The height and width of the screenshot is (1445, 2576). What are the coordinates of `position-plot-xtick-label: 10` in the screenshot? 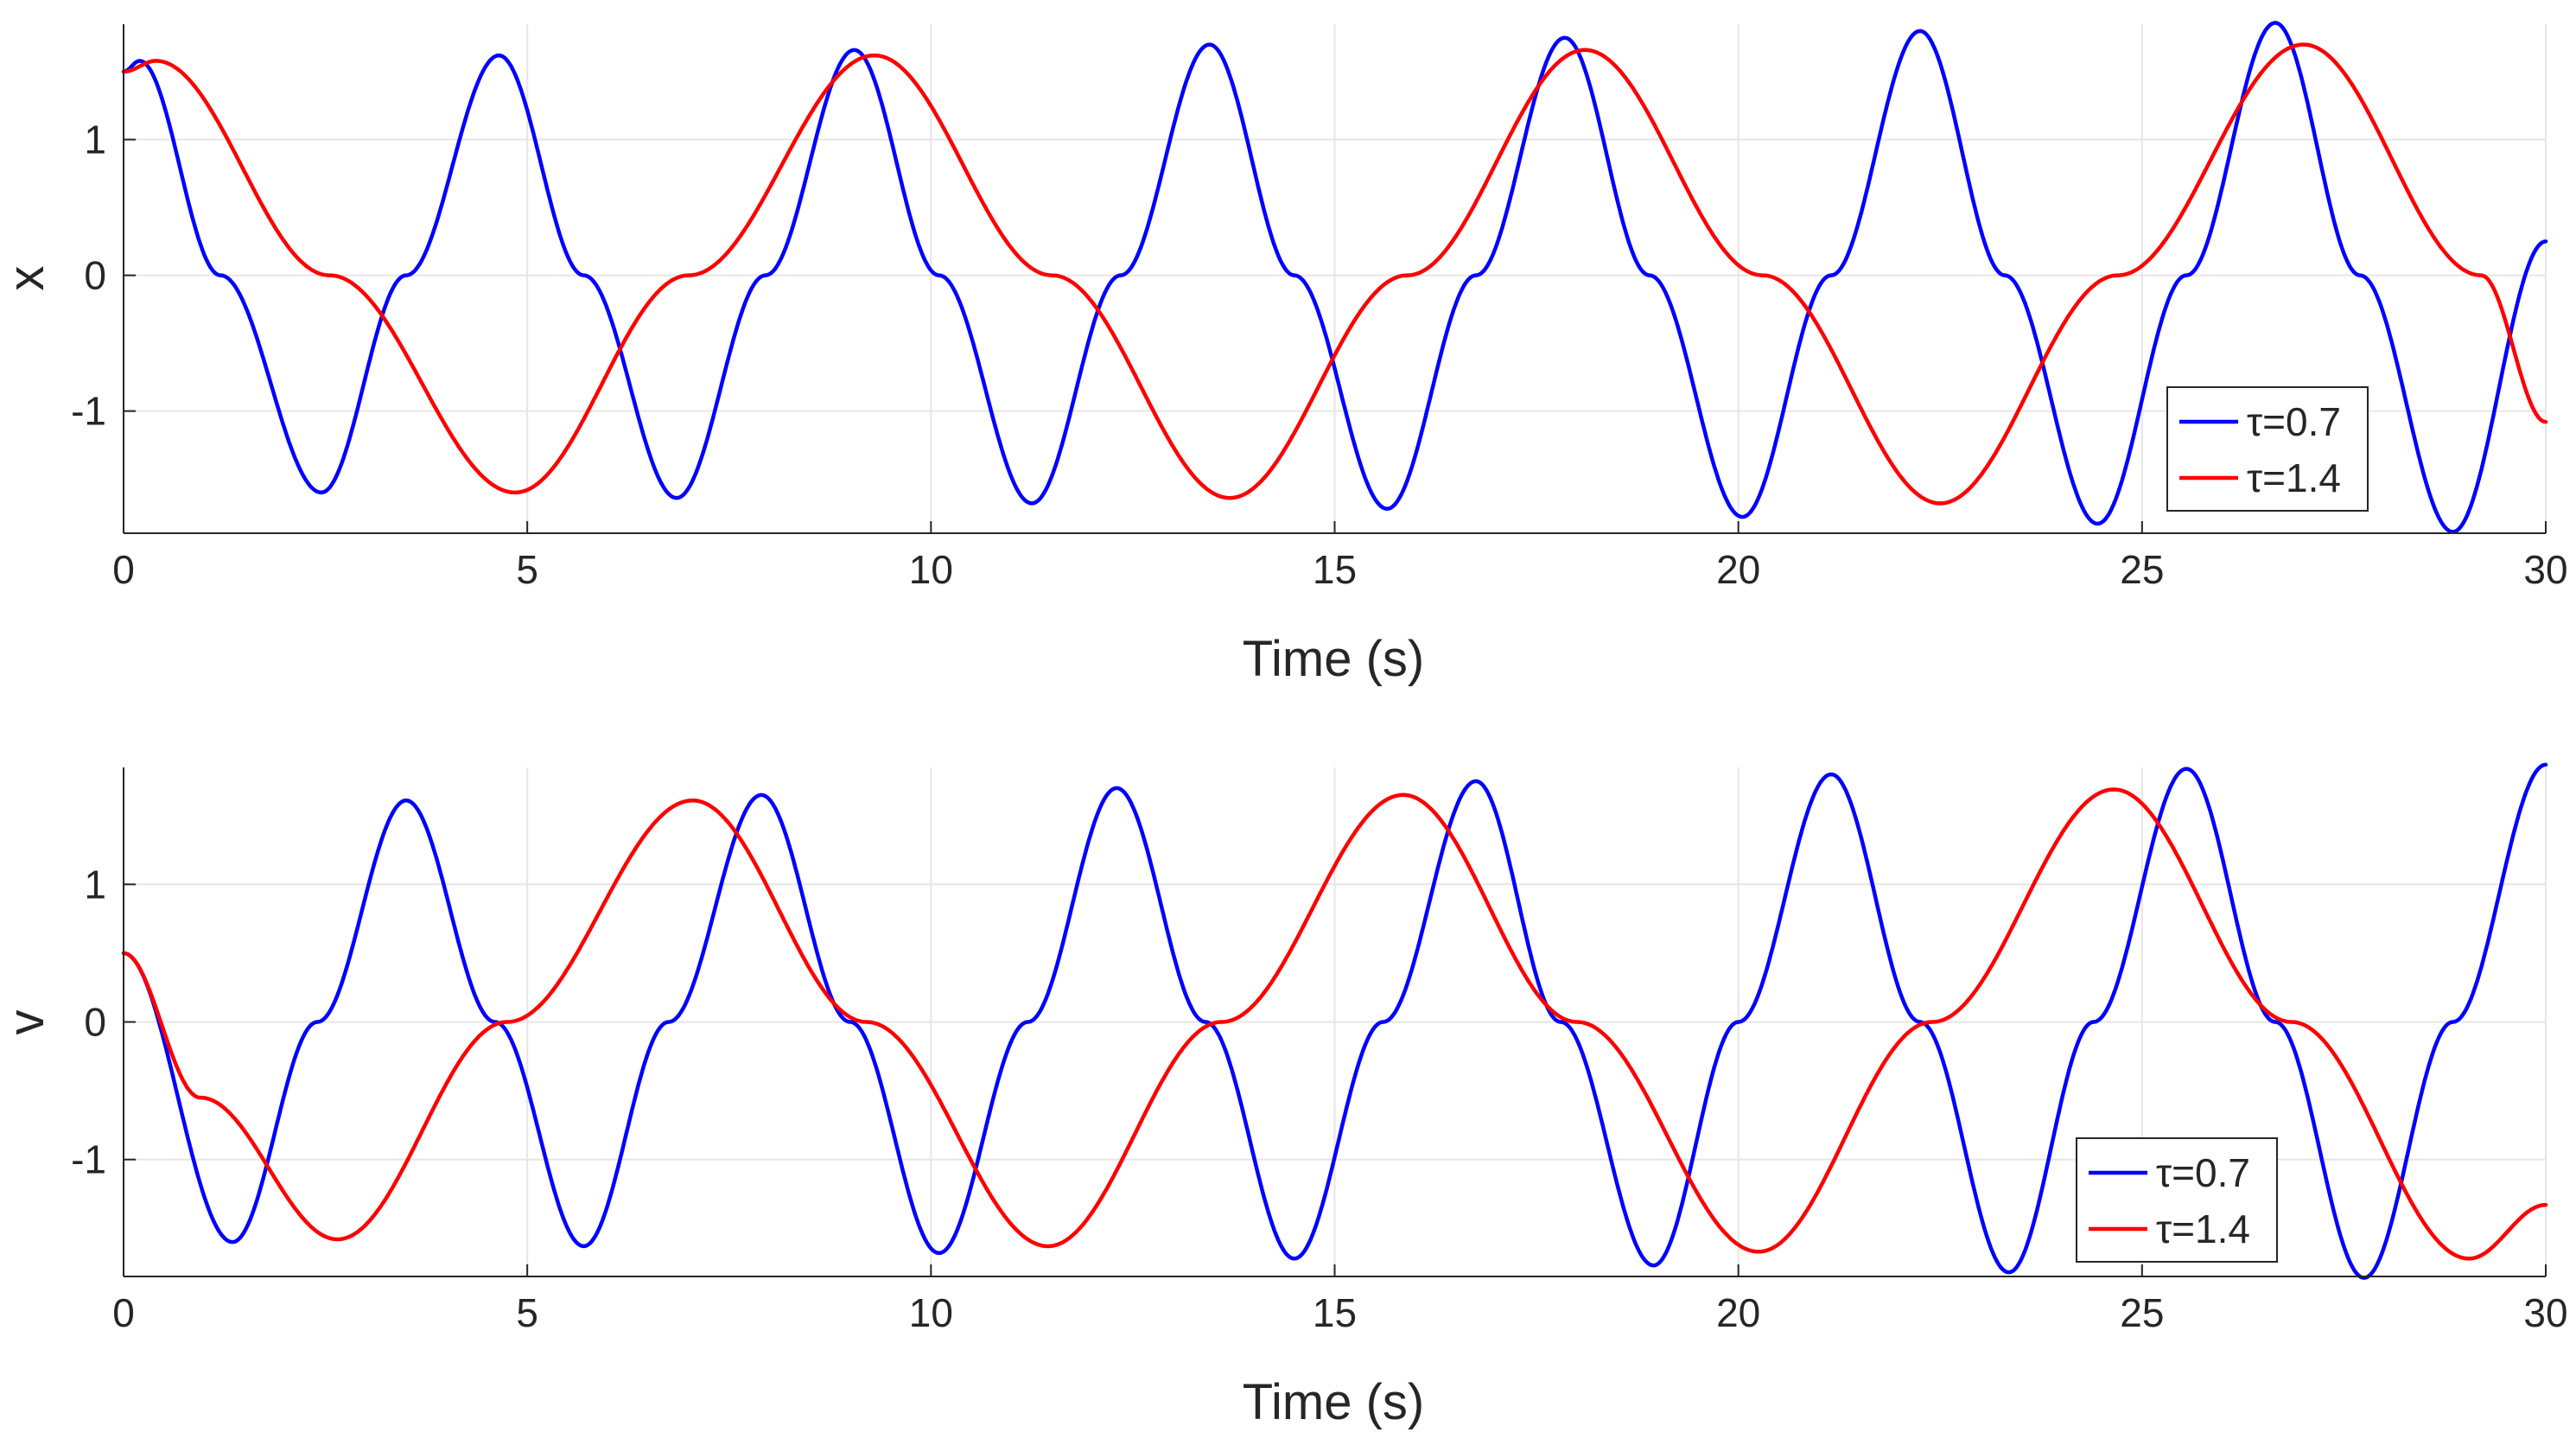 It's located at (931, 569).